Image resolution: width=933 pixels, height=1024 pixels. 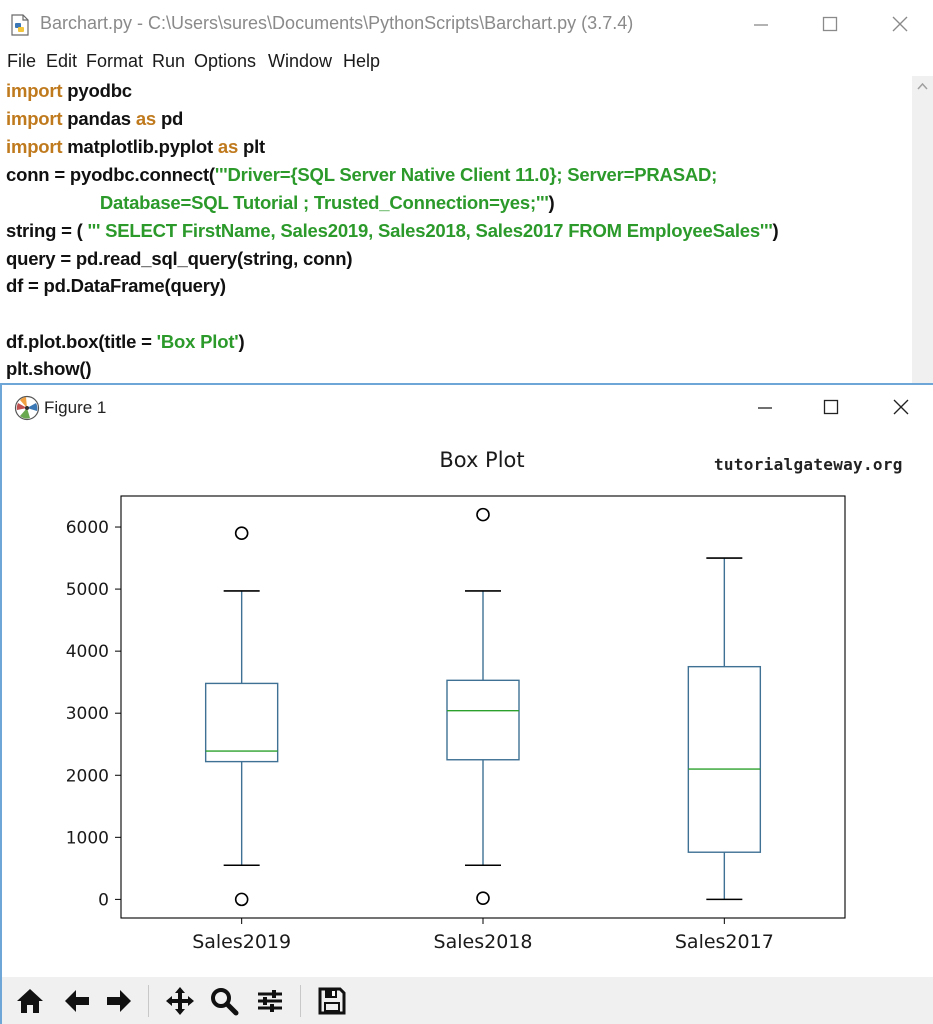 What do you see at coordinates (140, 146) in the screenshot?
I see `code-text: matplotlib.pyplot` at bounding box center [140, 146].